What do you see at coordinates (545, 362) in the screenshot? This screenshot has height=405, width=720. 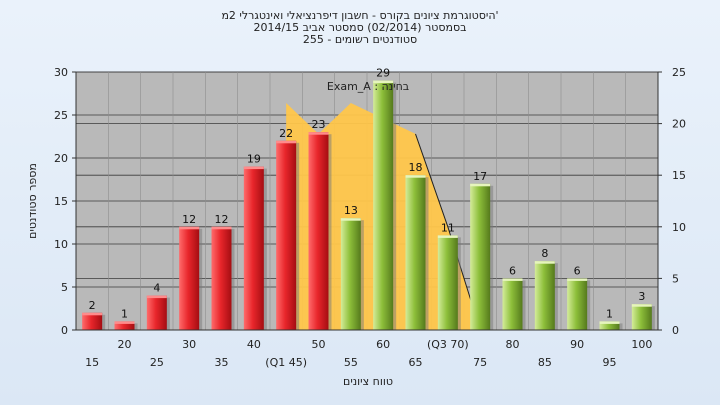 I see `x-tick-label-14: 85` at bounding box center [545, 362].